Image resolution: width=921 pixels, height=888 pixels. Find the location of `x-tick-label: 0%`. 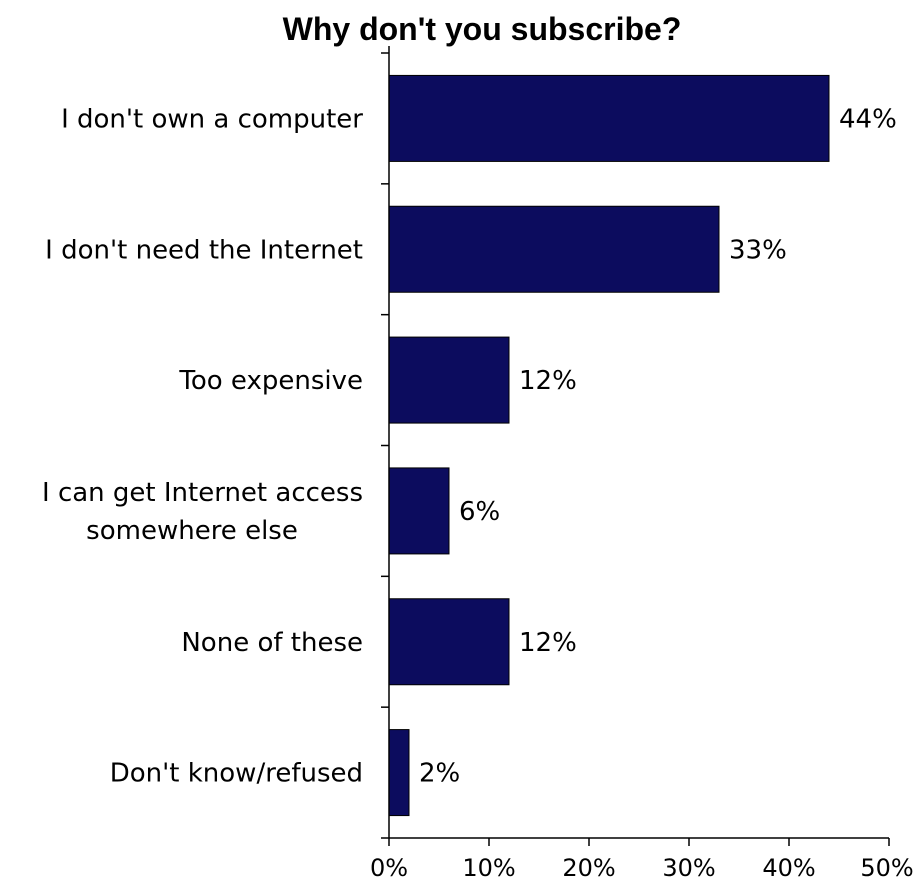

x-tick-label: 0% is located at coordinates (389, 868).